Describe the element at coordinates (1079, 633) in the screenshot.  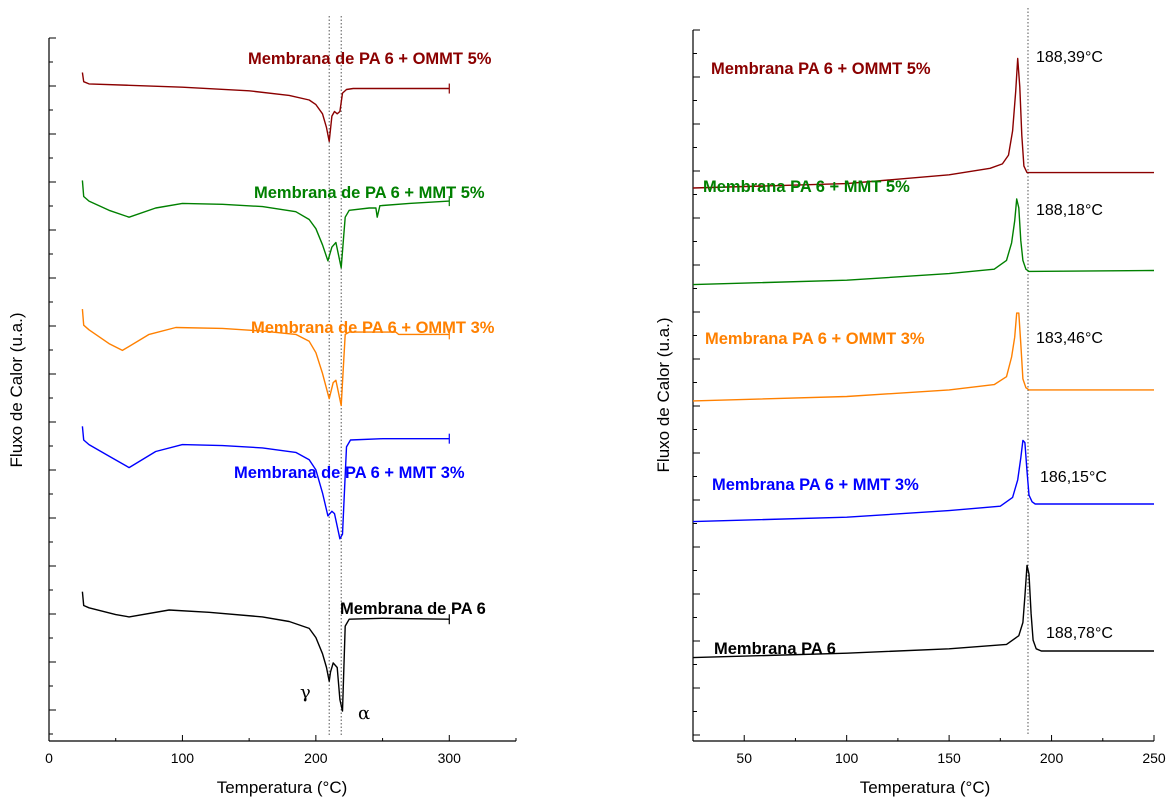
I see `peak-label-pa6: 188,78°C` at that location.